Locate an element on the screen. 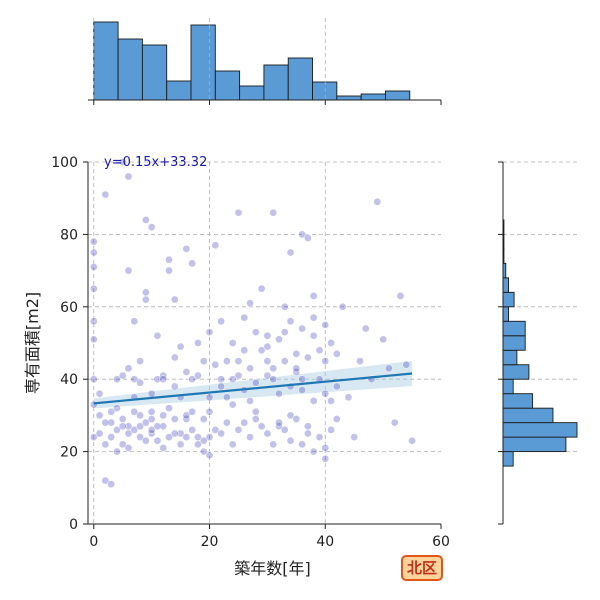 This screenshot has width=600, height=600. x-tick-label: 0 is located at coordinates (93, 542).